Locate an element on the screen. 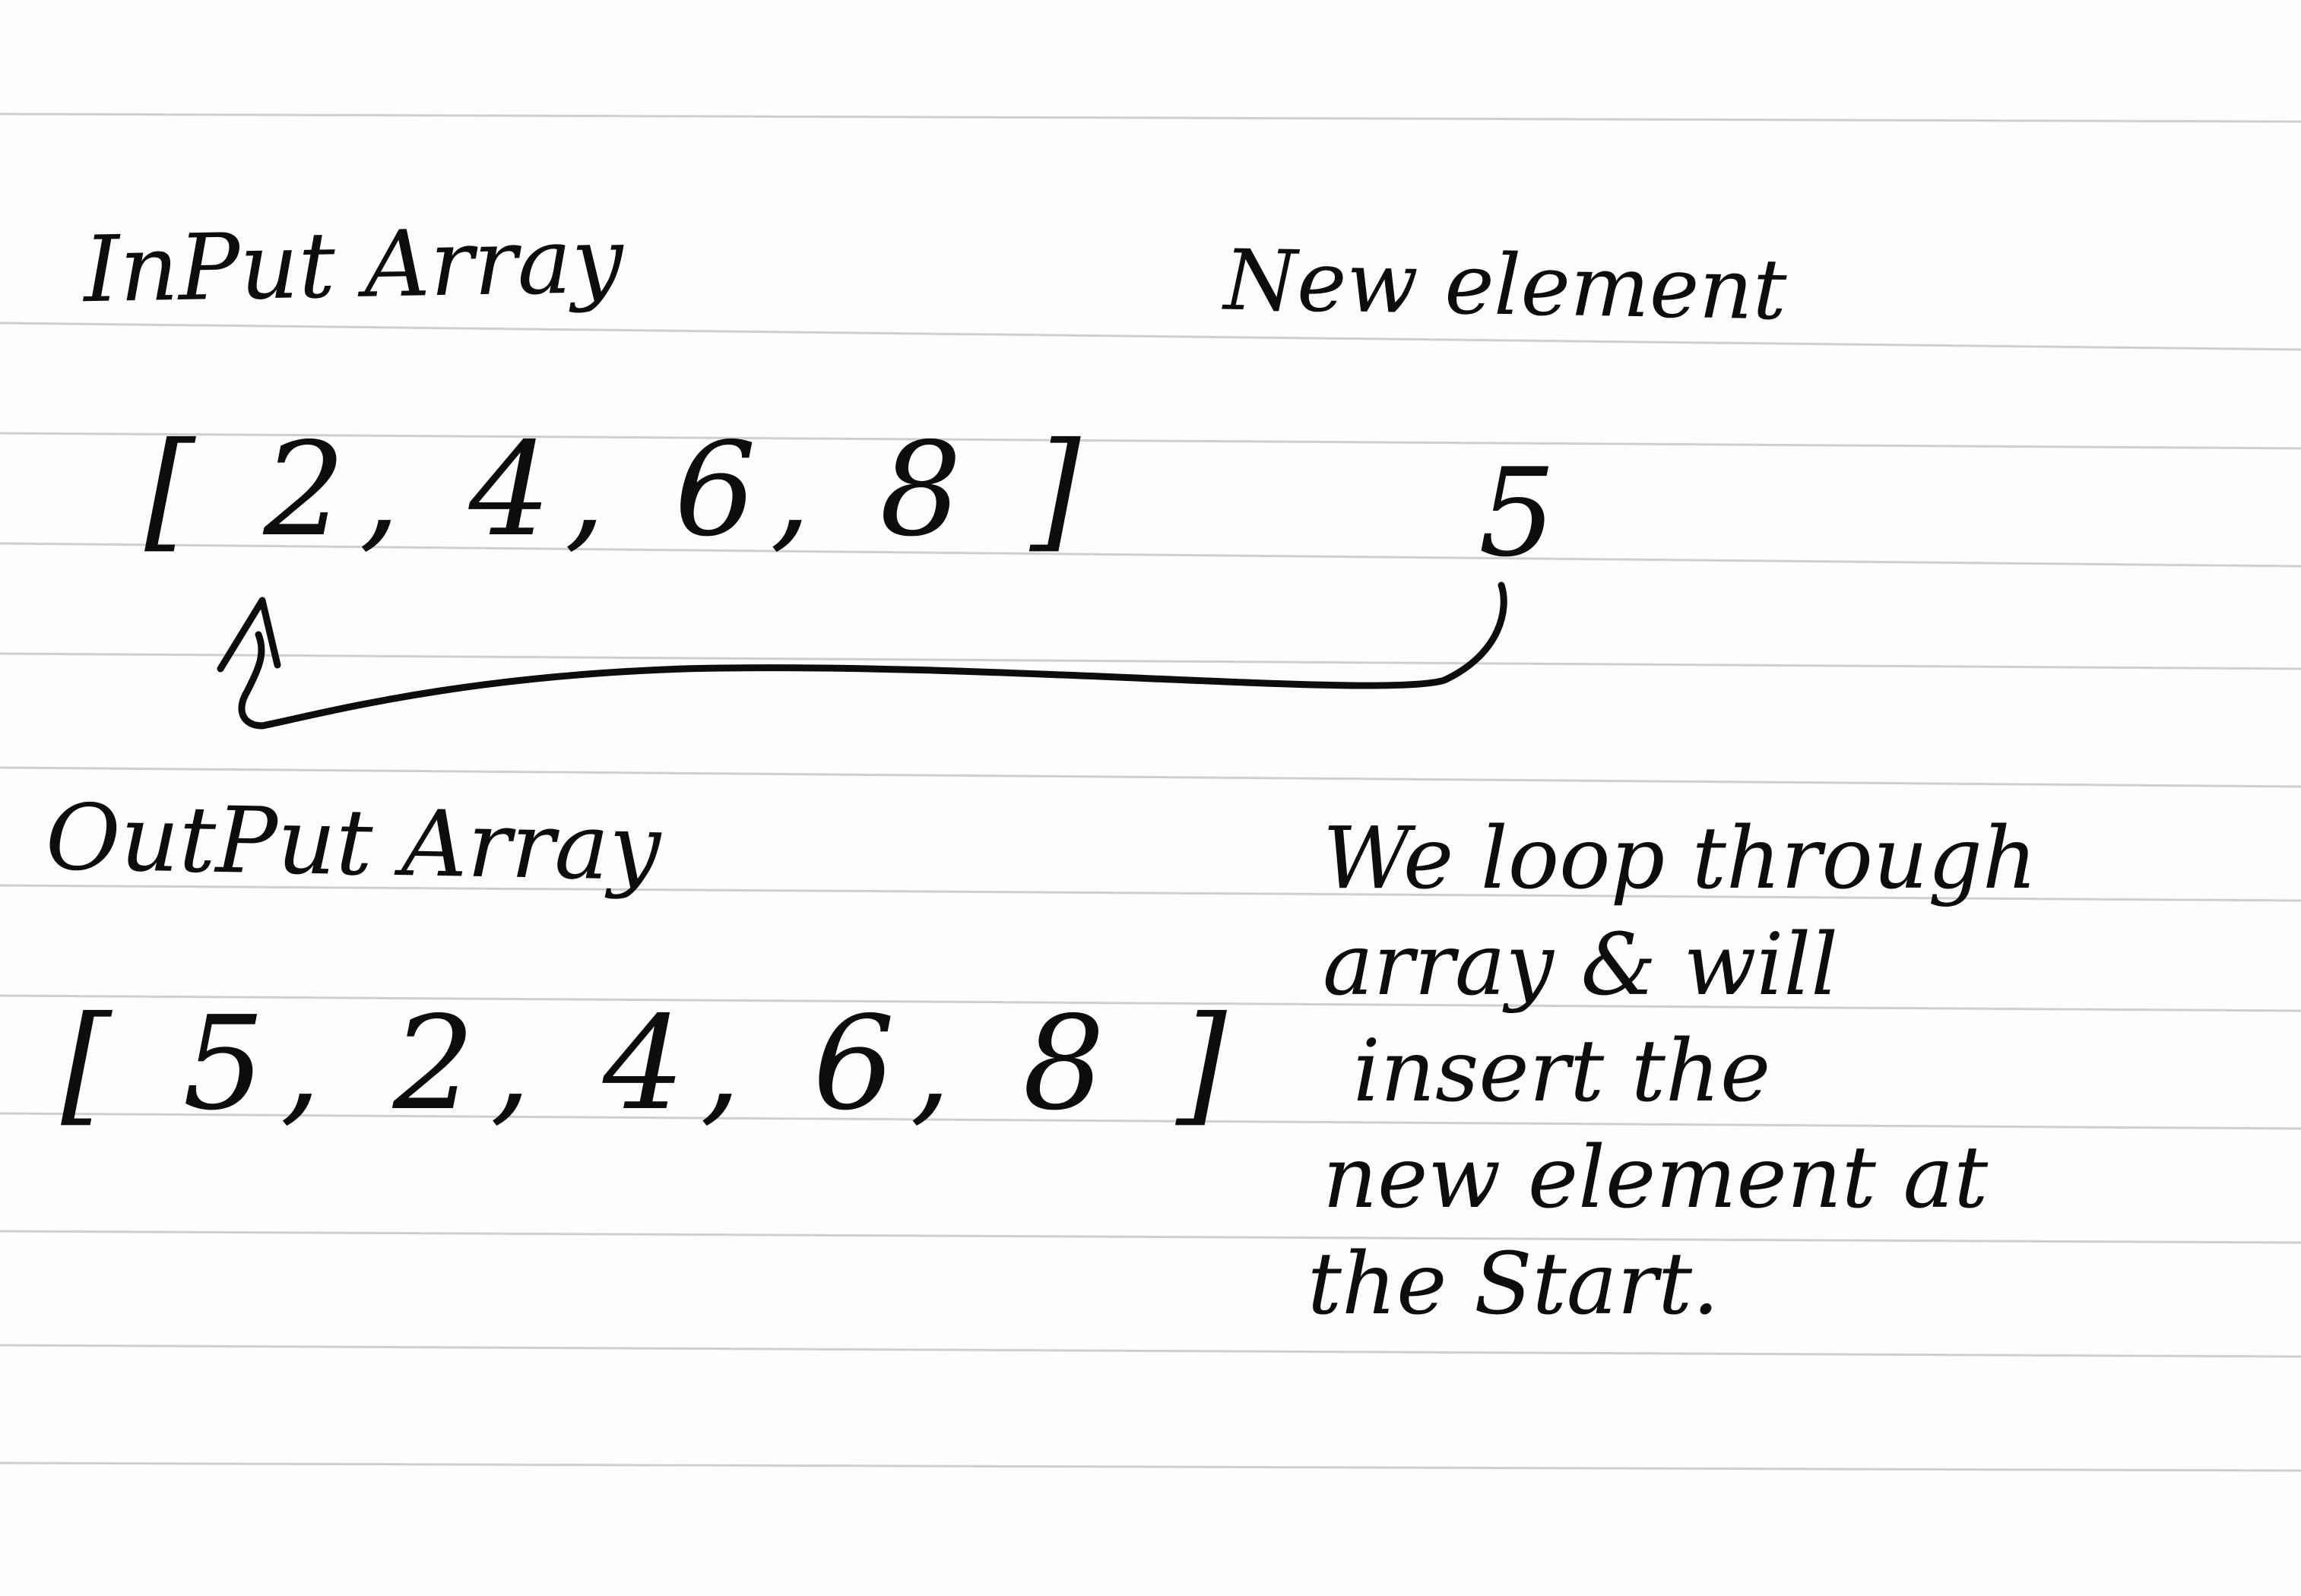 This screenshot has width=2301, height=1596. output-array-label: OutPut Array is located at coordinates (353, 843).